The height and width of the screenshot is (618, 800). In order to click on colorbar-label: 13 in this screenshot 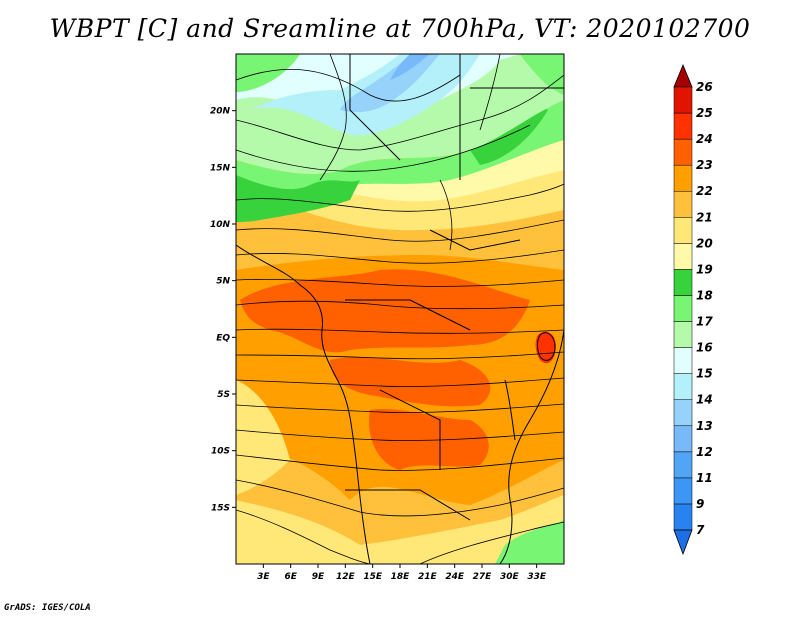, I will do `click(704, 426)`.